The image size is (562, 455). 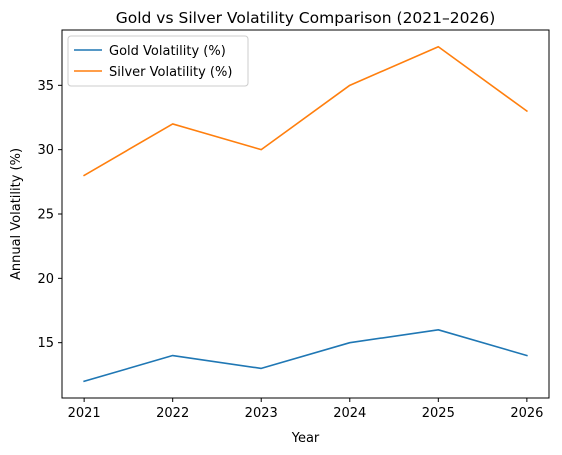 What do you see at coordinates (167, 51) in the screenshot?
I see `legend-label-gold: Gold Volatility (%)` at bounding box center [167, 51].